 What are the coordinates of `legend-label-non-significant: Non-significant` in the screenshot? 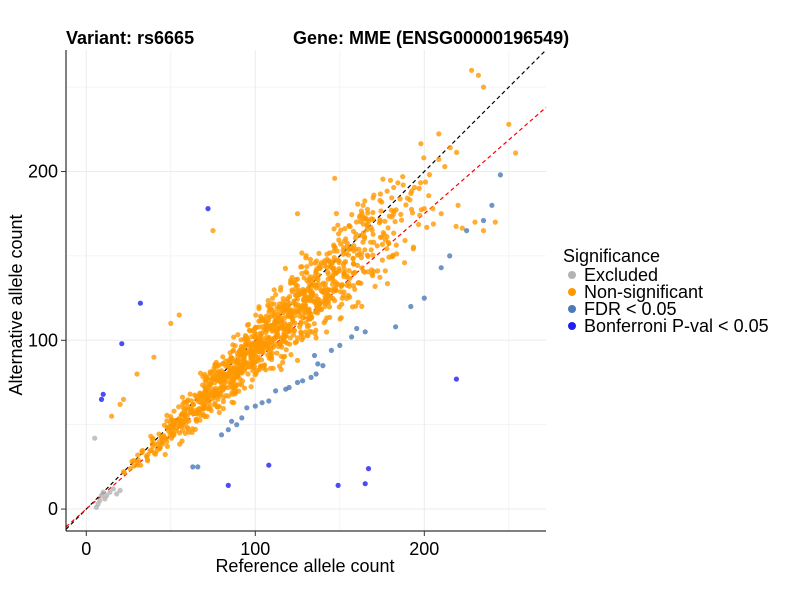 It's located at (643, 292).